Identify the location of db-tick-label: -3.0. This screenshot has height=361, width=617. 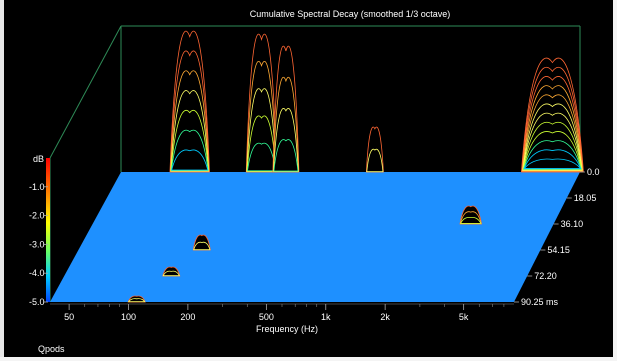
(37, 244).